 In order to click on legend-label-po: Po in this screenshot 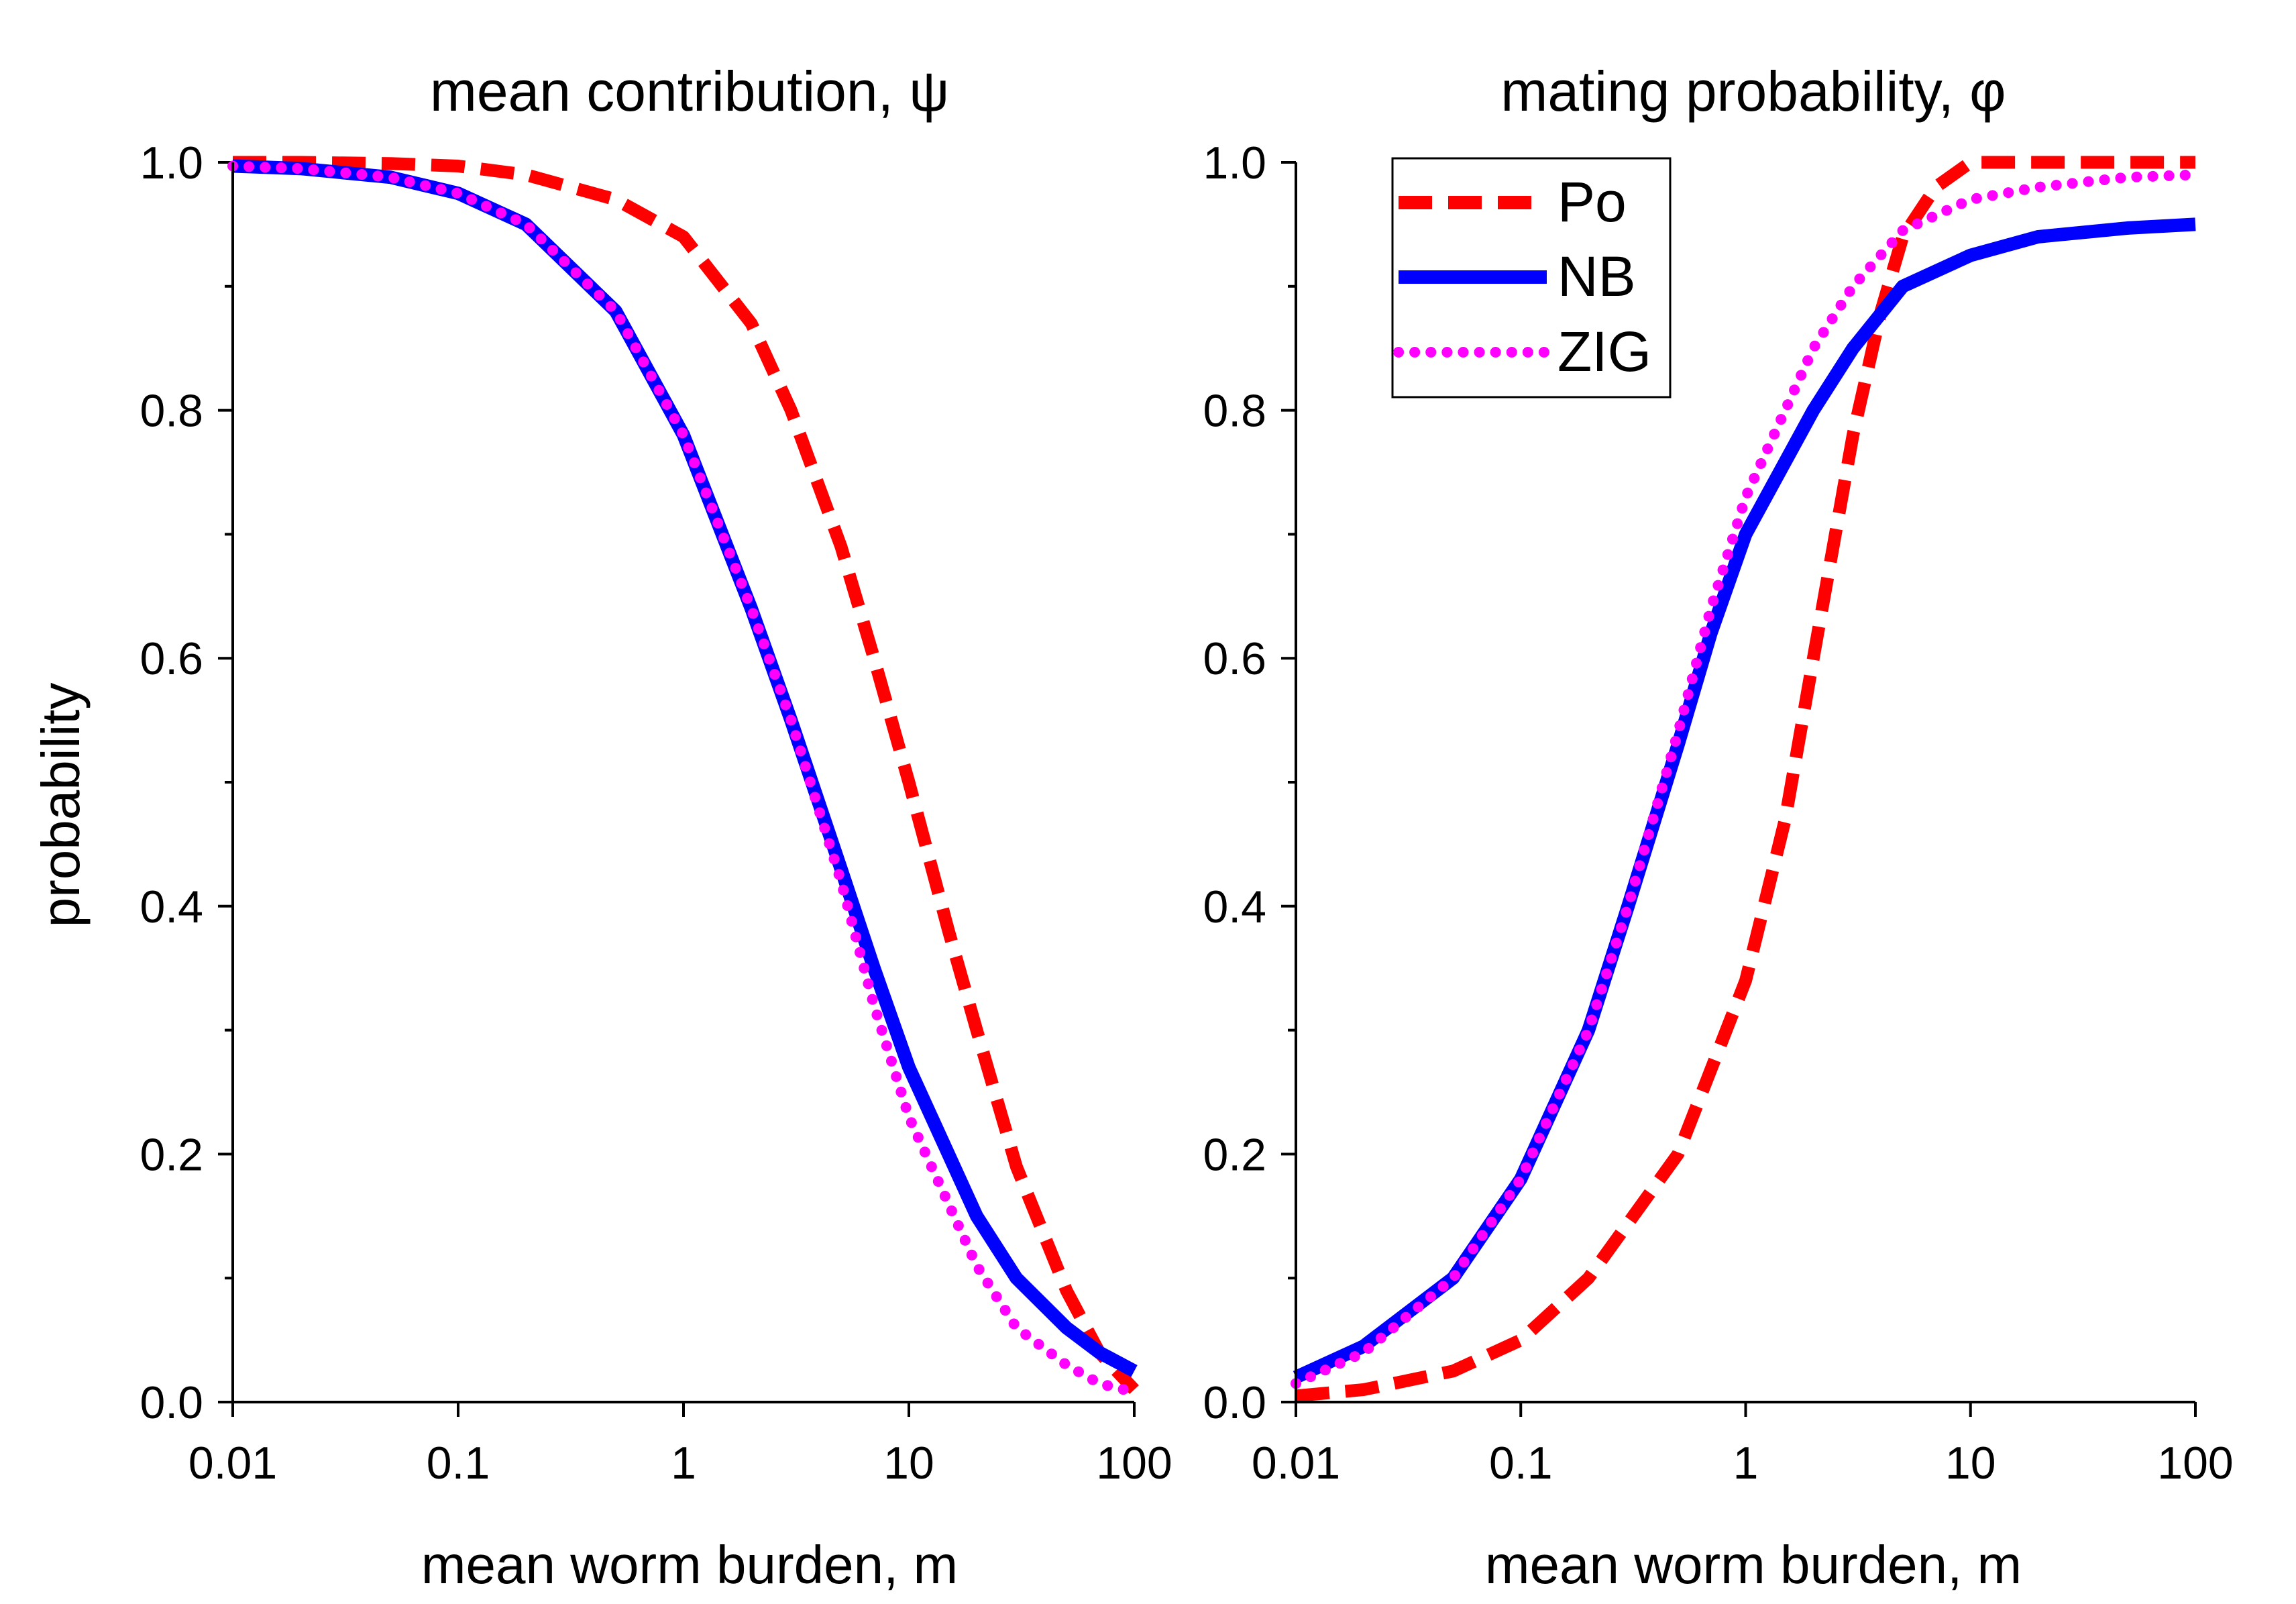, I will do `click(1592, 201)`.